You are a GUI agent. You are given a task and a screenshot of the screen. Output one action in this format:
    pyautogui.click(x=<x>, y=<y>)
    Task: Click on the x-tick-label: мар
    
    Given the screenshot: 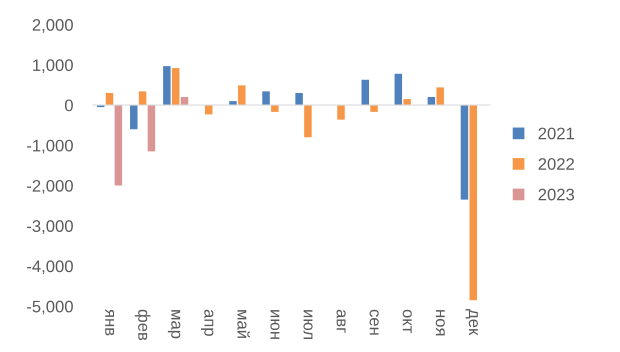 What is the action you would take?
    pyautogui.click(x=174, y=324)
    